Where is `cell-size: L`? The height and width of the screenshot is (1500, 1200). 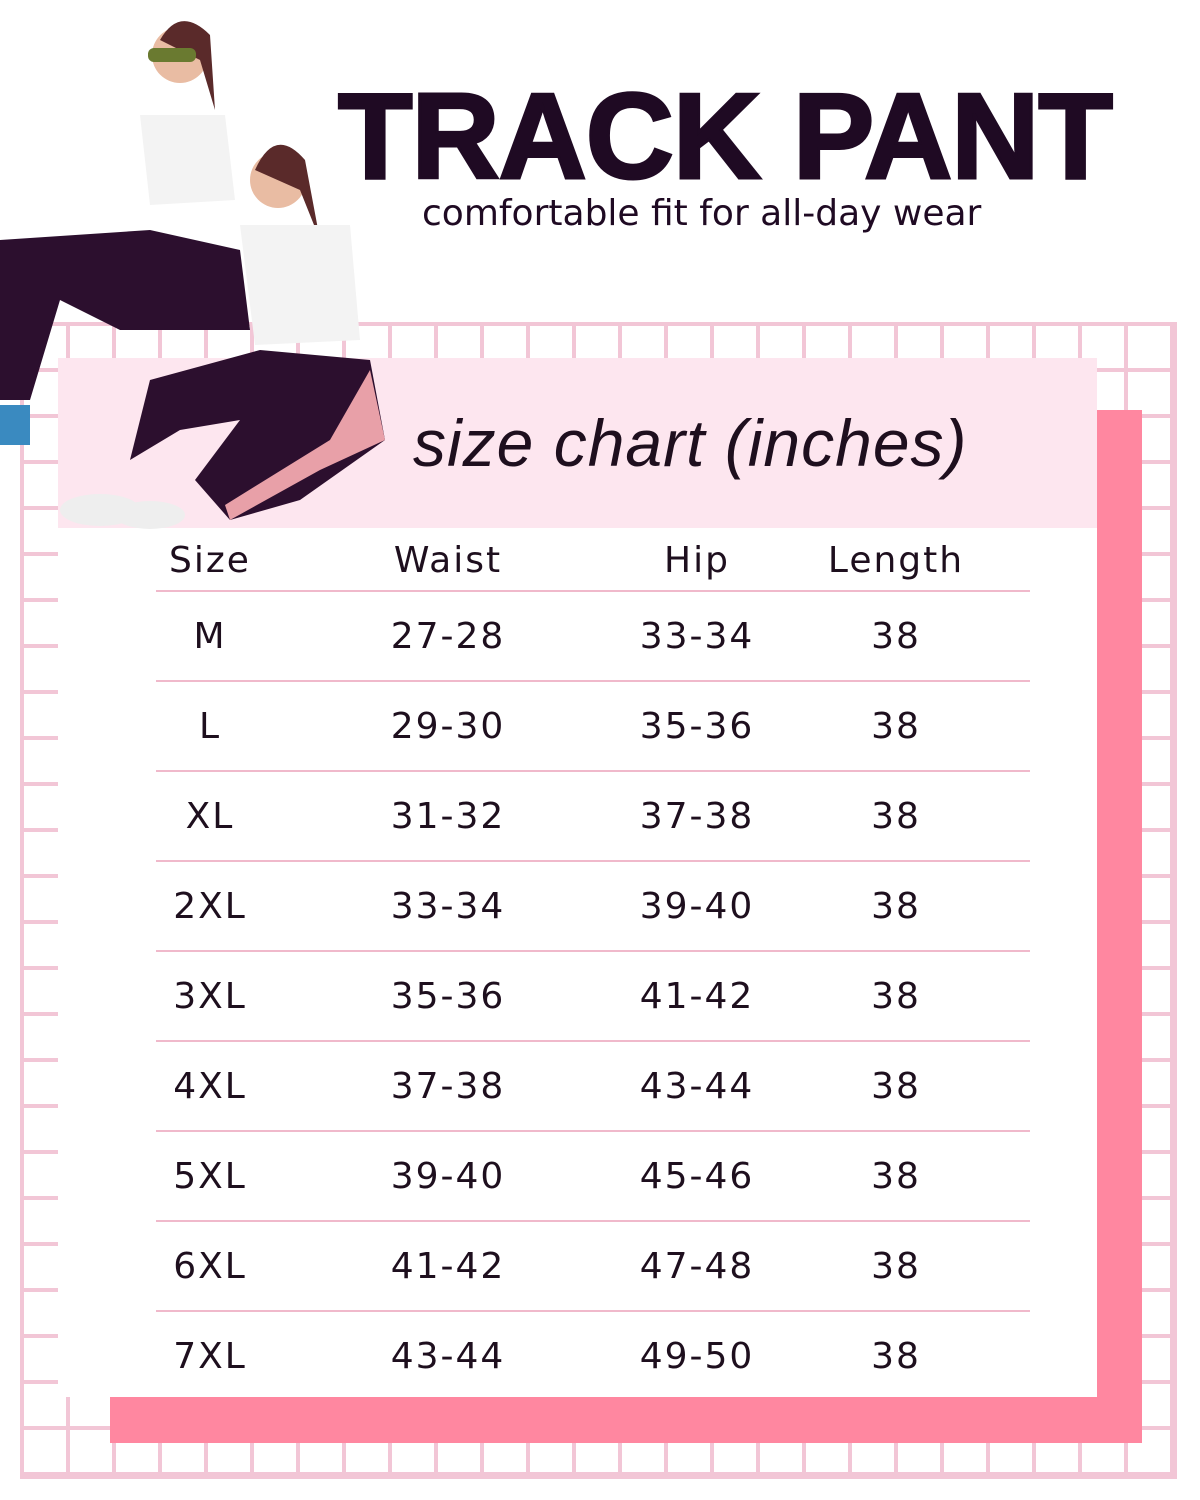 cell-size: L is located at coordinates (210, 726).